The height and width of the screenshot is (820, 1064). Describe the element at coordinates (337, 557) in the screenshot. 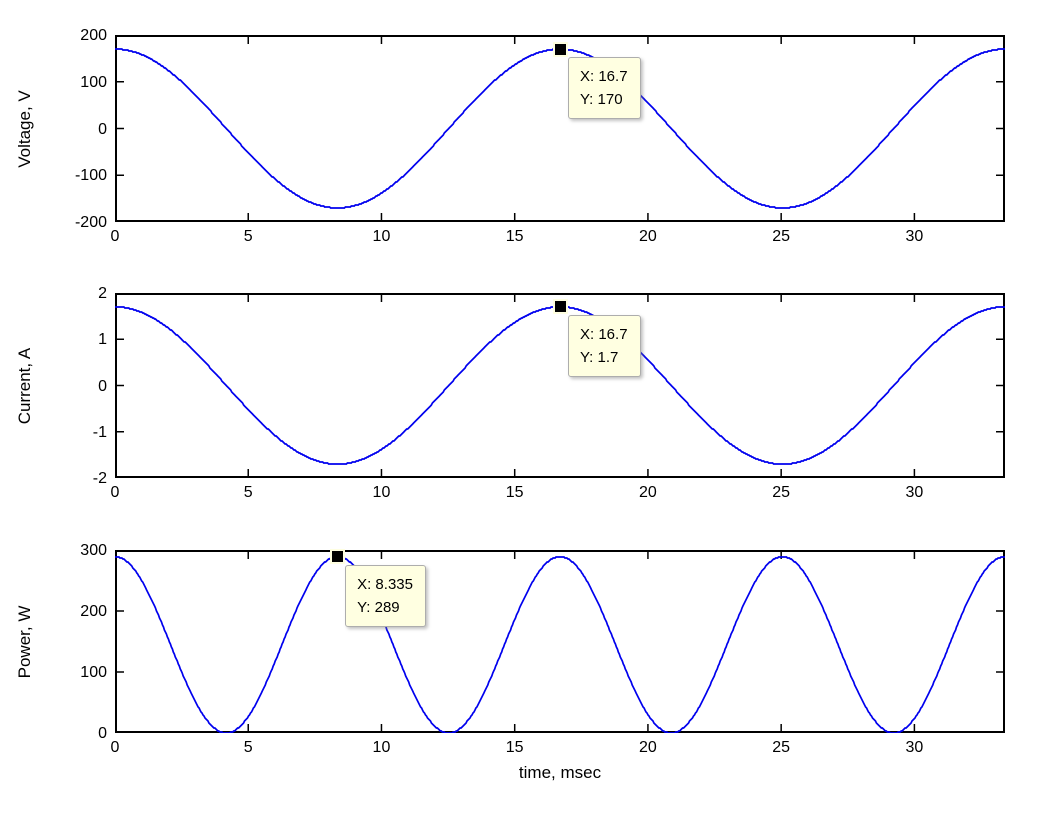

I see `datatip-marker-power` at that location.